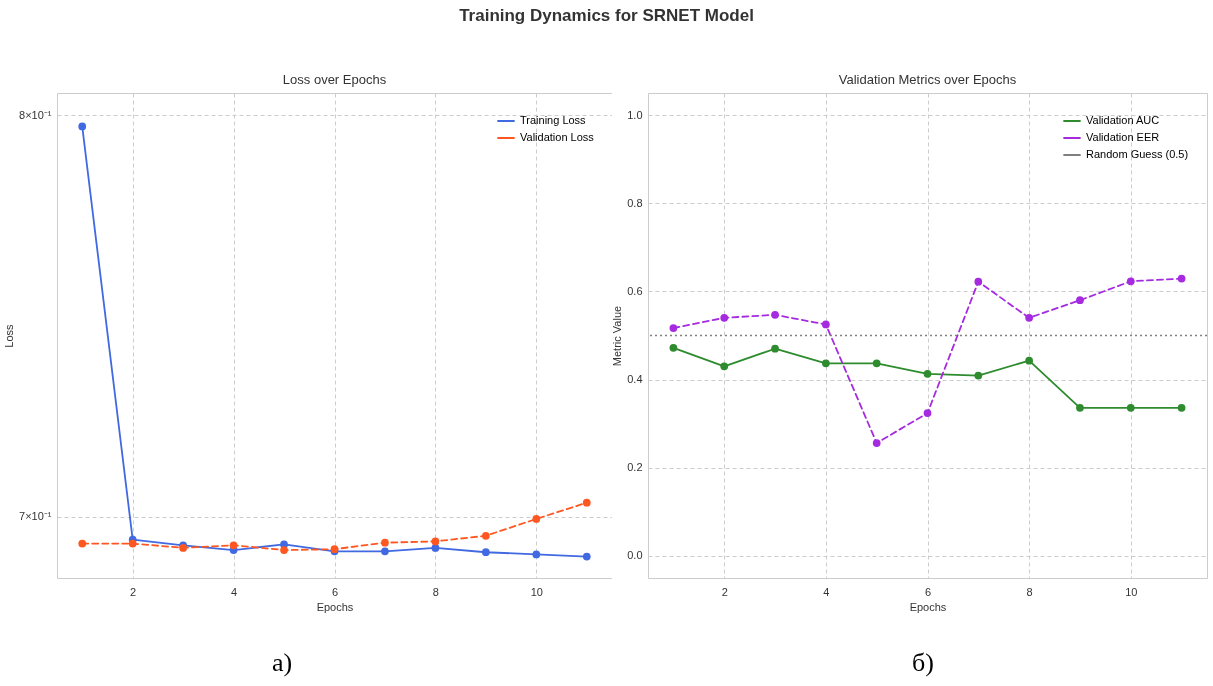 This screenshot has width=1213, height=686. I want to click on y-axis-title: Metric Value, so click(617, 336).